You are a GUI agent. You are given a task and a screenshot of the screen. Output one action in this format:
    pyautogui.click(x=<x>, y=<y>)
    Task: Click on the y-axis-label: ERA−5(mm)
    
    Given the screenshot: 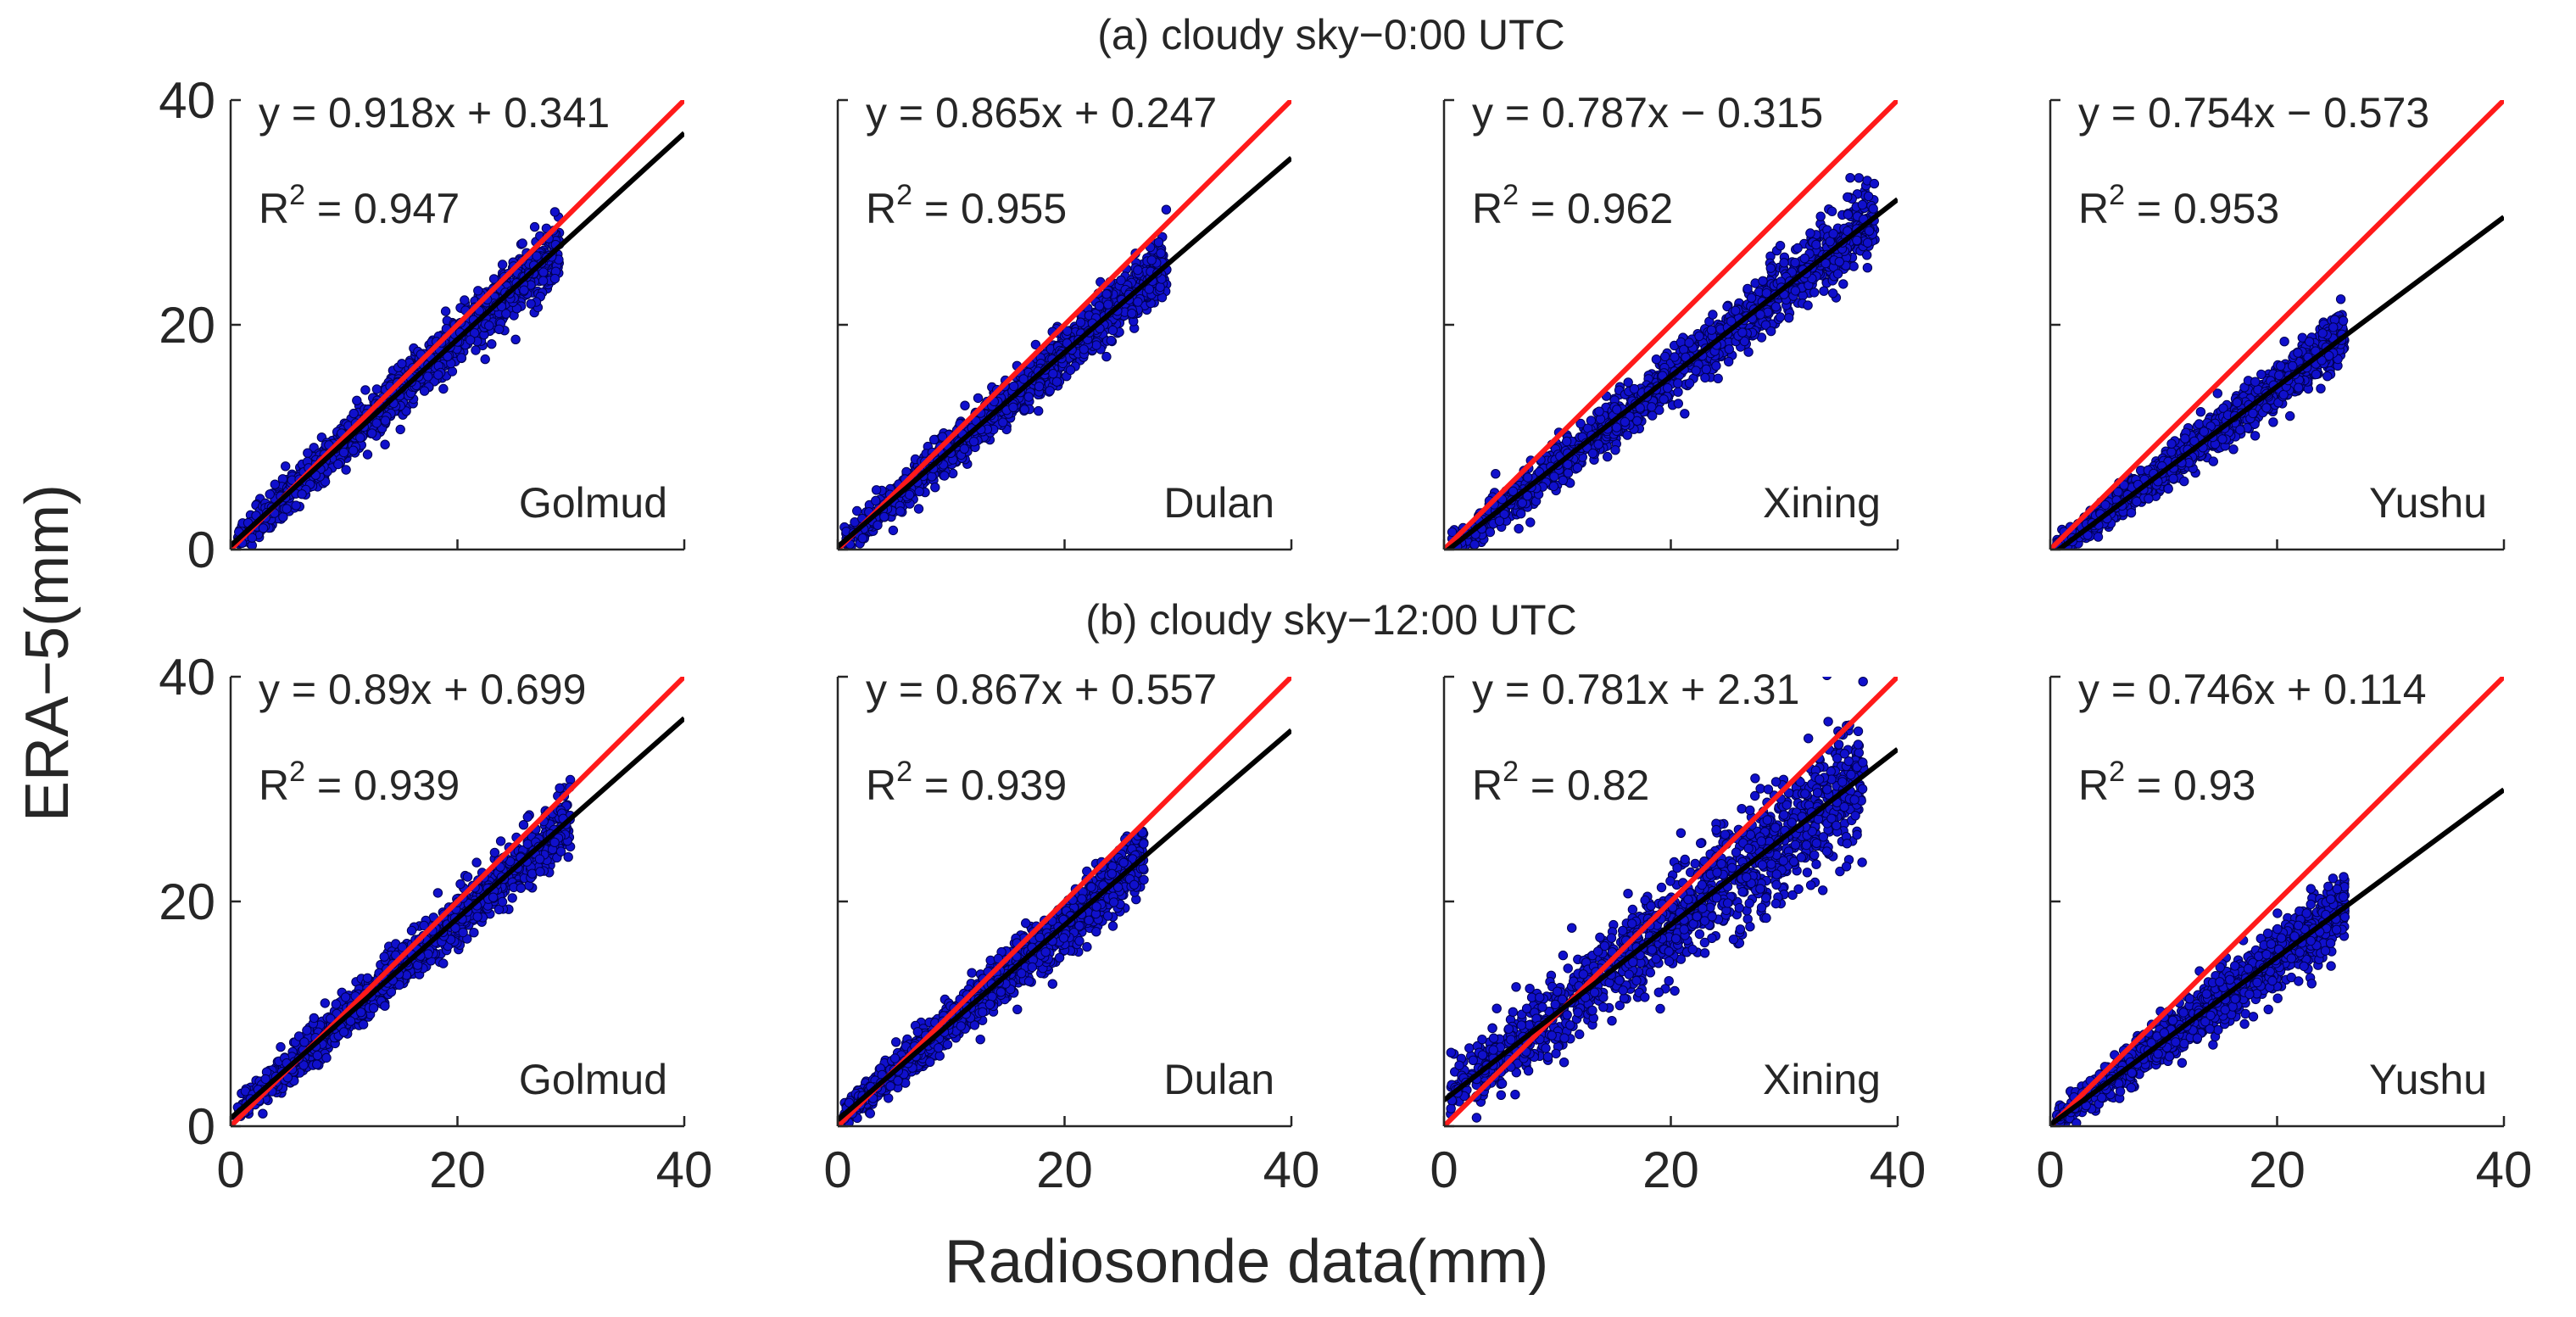 What is the action you would take?
    pyautogui.click(x=47, y=653)
    